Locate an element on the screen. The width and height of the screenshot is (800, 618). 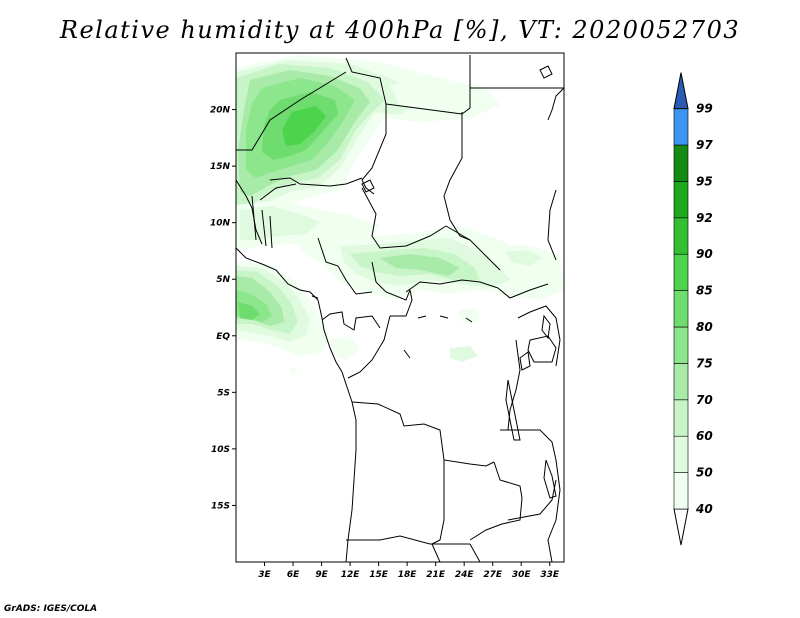
lat-tick-label: 5N is located at coordinates (223, 280).